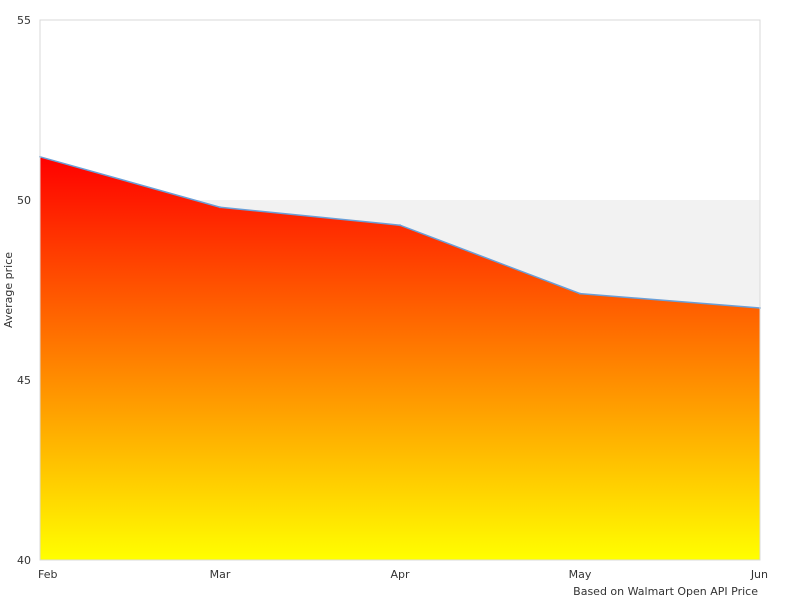 The height and width of the screenshot is (600, 800). What do you see at coordinates (759, 574) in the screenshot?
I see `x-tick-label: Jun` at bounding box center [759, 574].